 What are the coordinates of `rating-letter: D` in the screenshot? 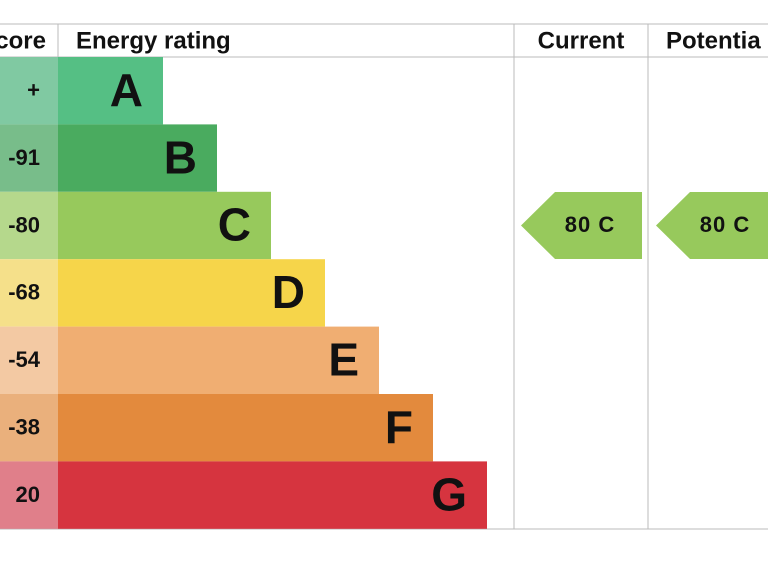 It's located at (288, 292).